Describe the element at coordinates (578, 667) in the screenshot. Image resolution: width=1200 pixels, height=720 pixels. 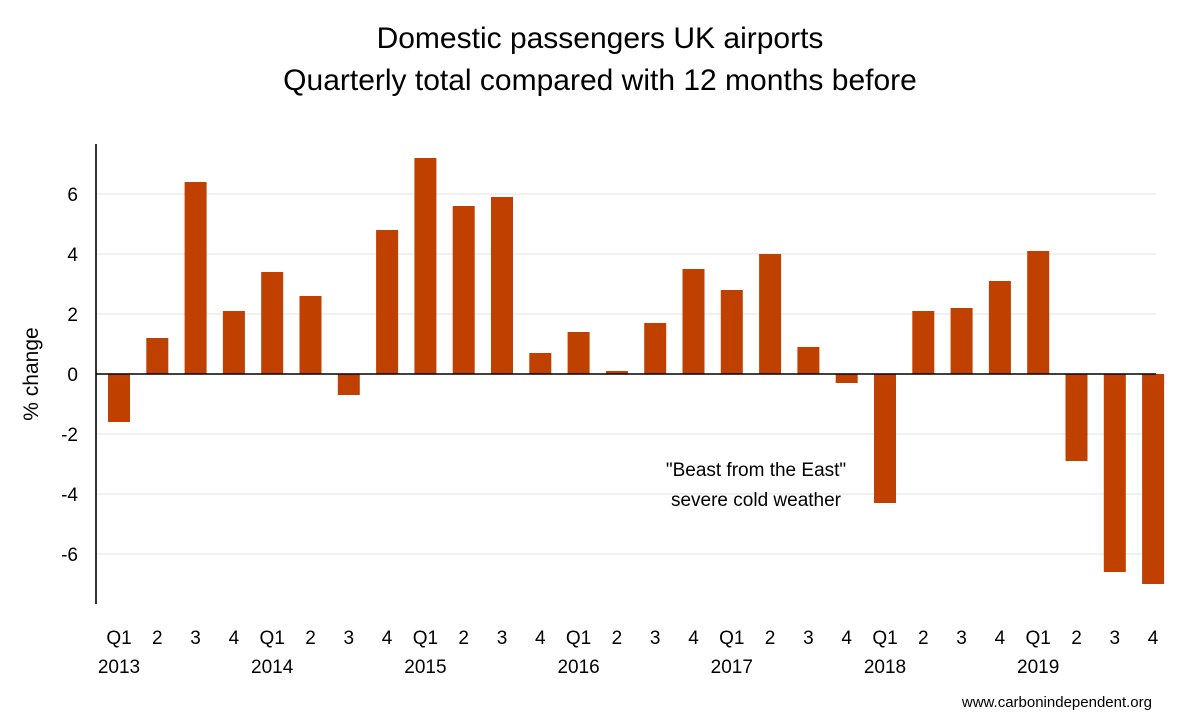
I see `x-year-label: 2016` at that location.